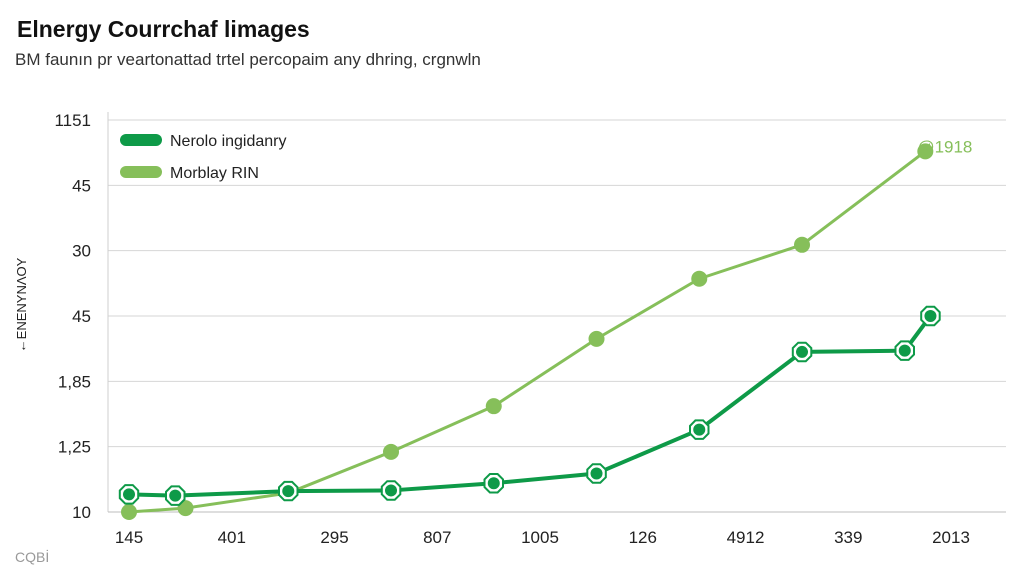 The height and width of the screenshot is (576, 1024). Describe the element at coordinates (540, 537) in the screenshot. I see `x-tick-label: 1005` at that location.